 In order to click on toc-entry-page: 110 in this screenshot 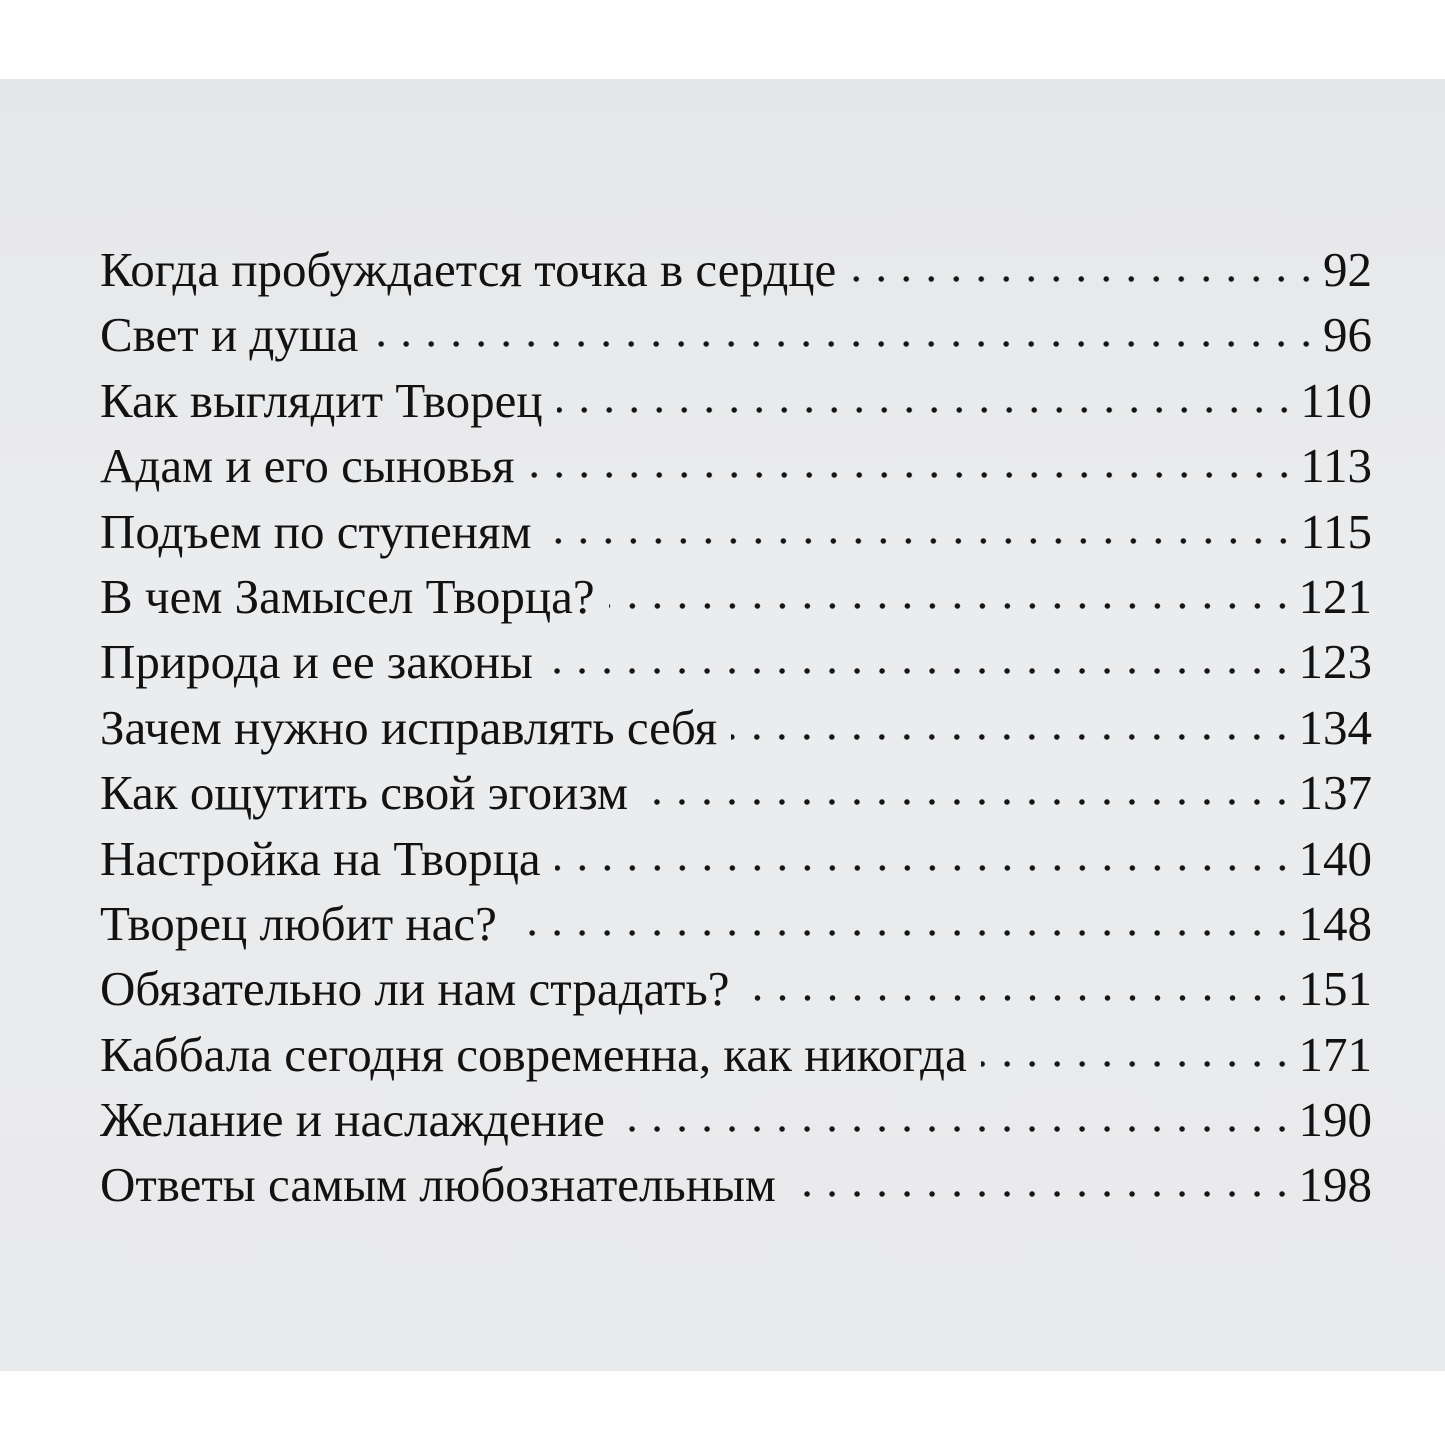, I will do `click(1336, 400)`.